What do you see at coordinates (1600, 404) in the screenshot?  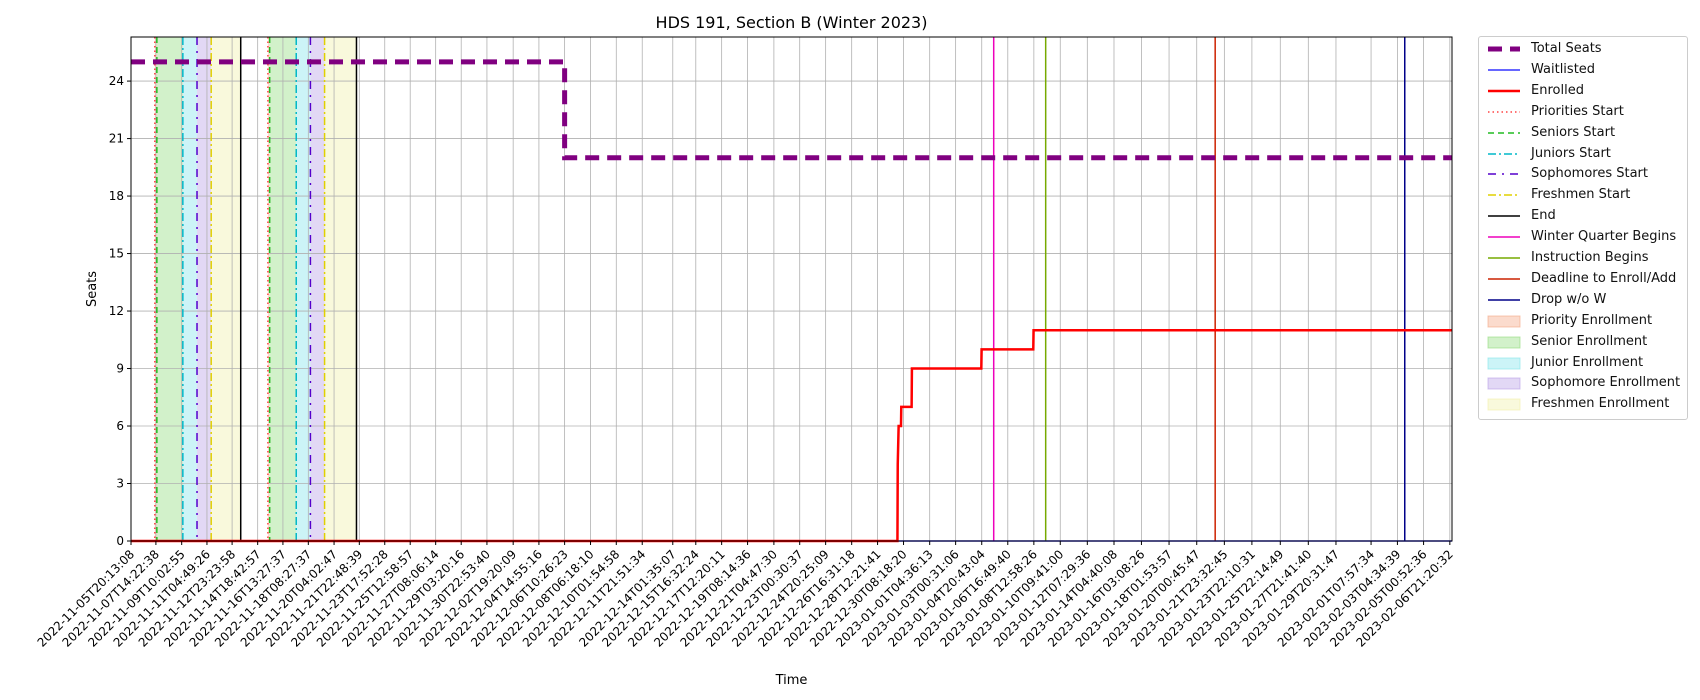 I see `legend-label: Freshmen Enrollment` at bounding box center [1600, 404].